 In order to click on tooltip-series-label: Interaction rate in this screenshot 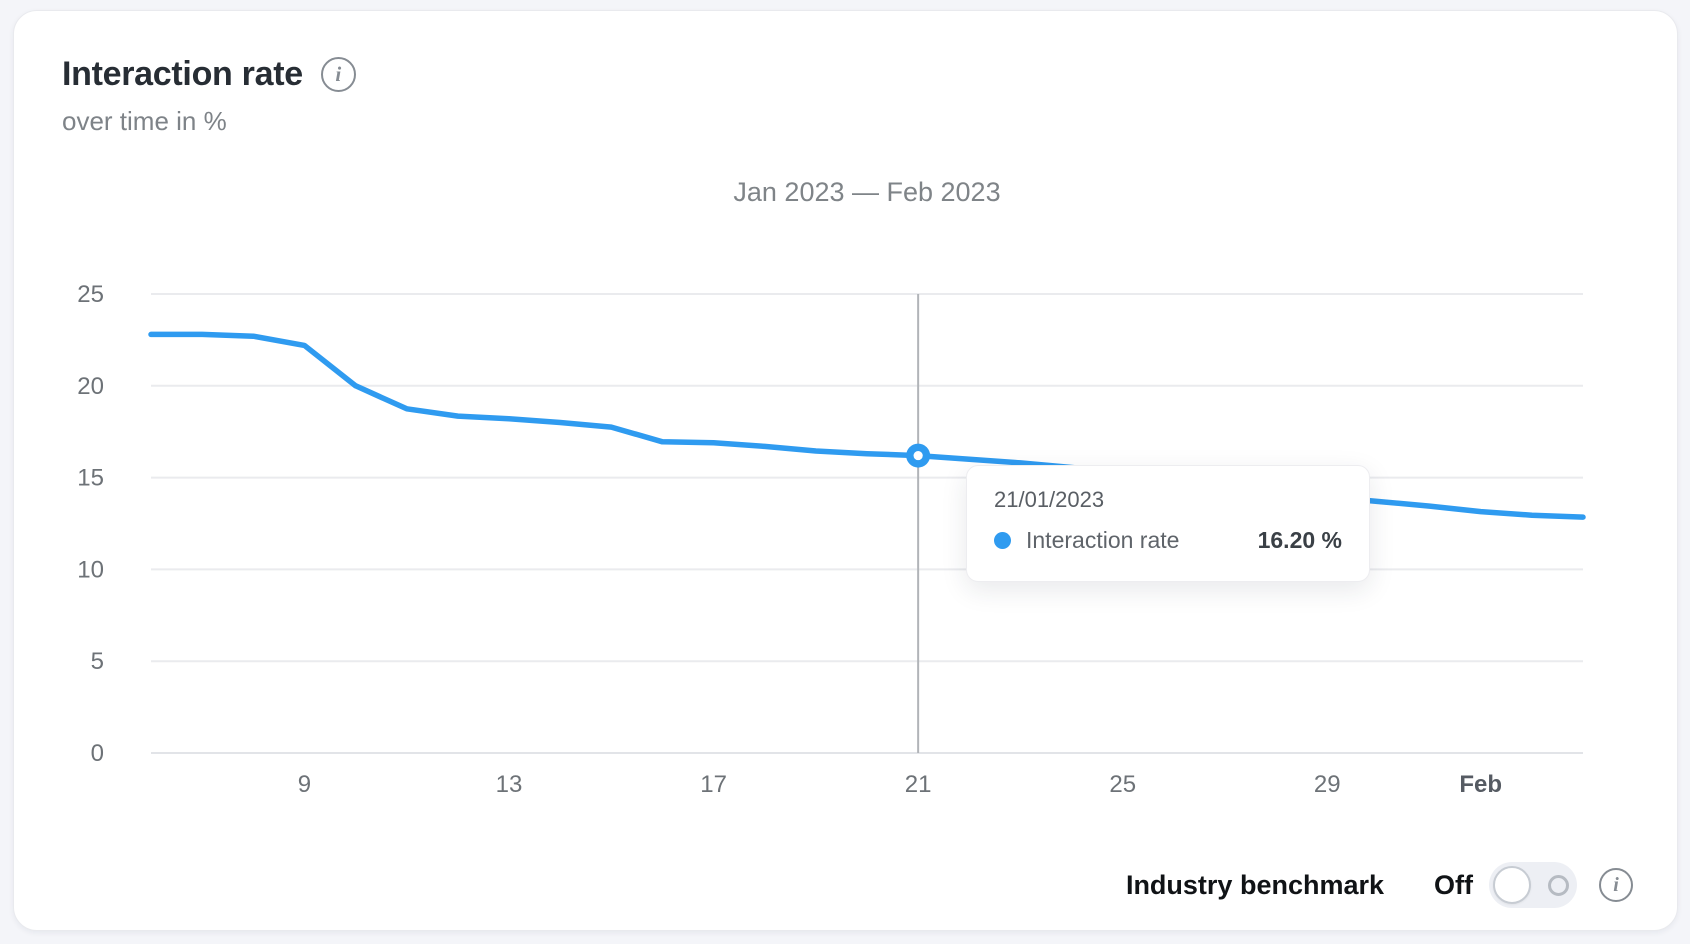, I will do `click(1103, 540)`.